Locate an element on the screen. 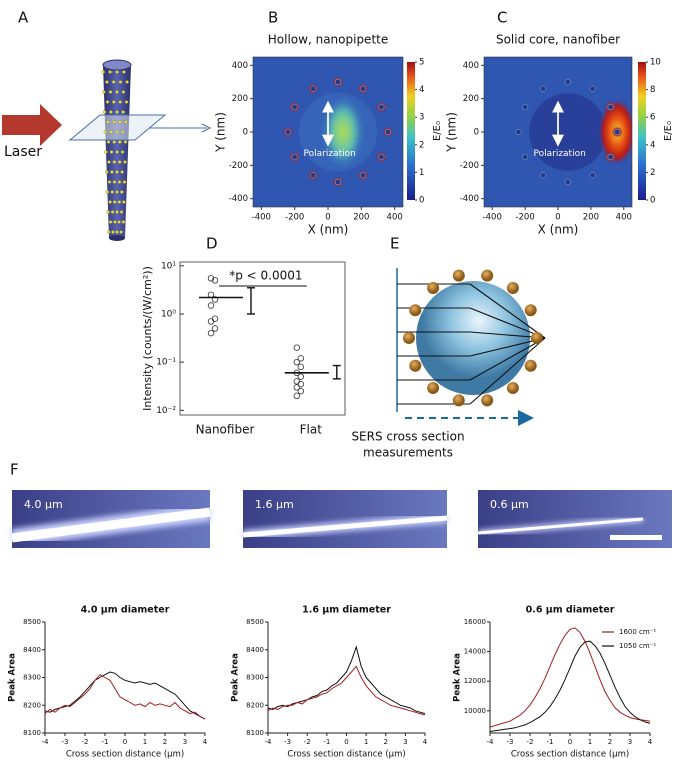 This screenshot has height=766, width=688. x-tick-label: -2 is located at coordinates (307, 742).